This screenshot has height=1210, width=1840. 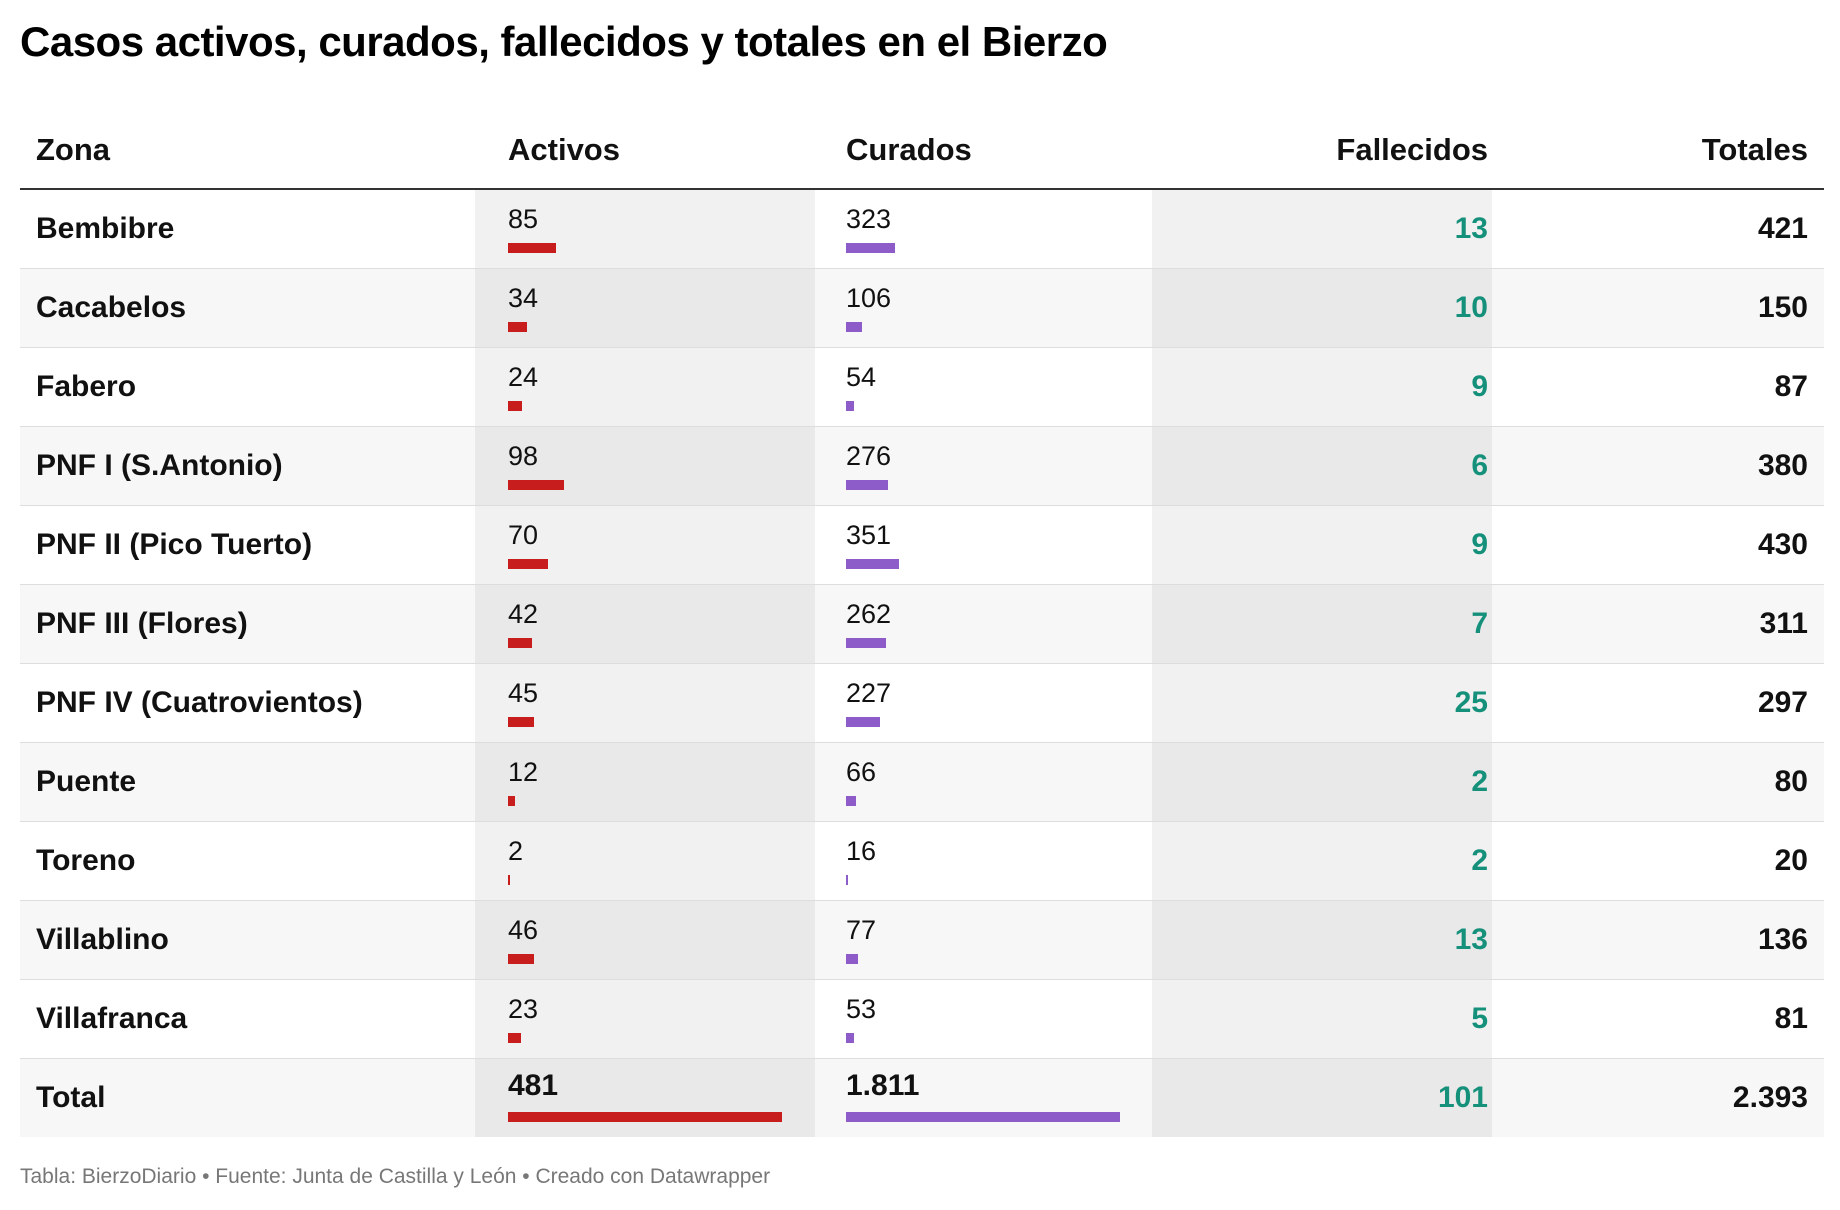 I want to click on curados-value: 77, so click(x=861, y=930).